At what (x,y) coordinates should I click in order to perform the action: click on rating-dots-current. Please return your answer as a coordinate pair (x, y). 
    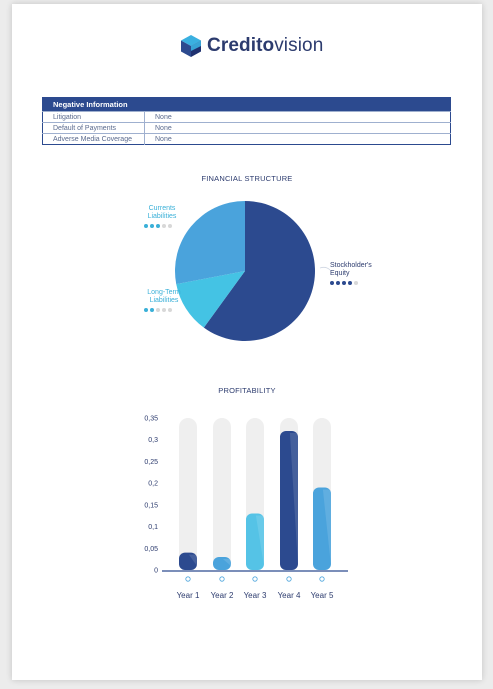
    Looking at the image, I should click on (162, 226).